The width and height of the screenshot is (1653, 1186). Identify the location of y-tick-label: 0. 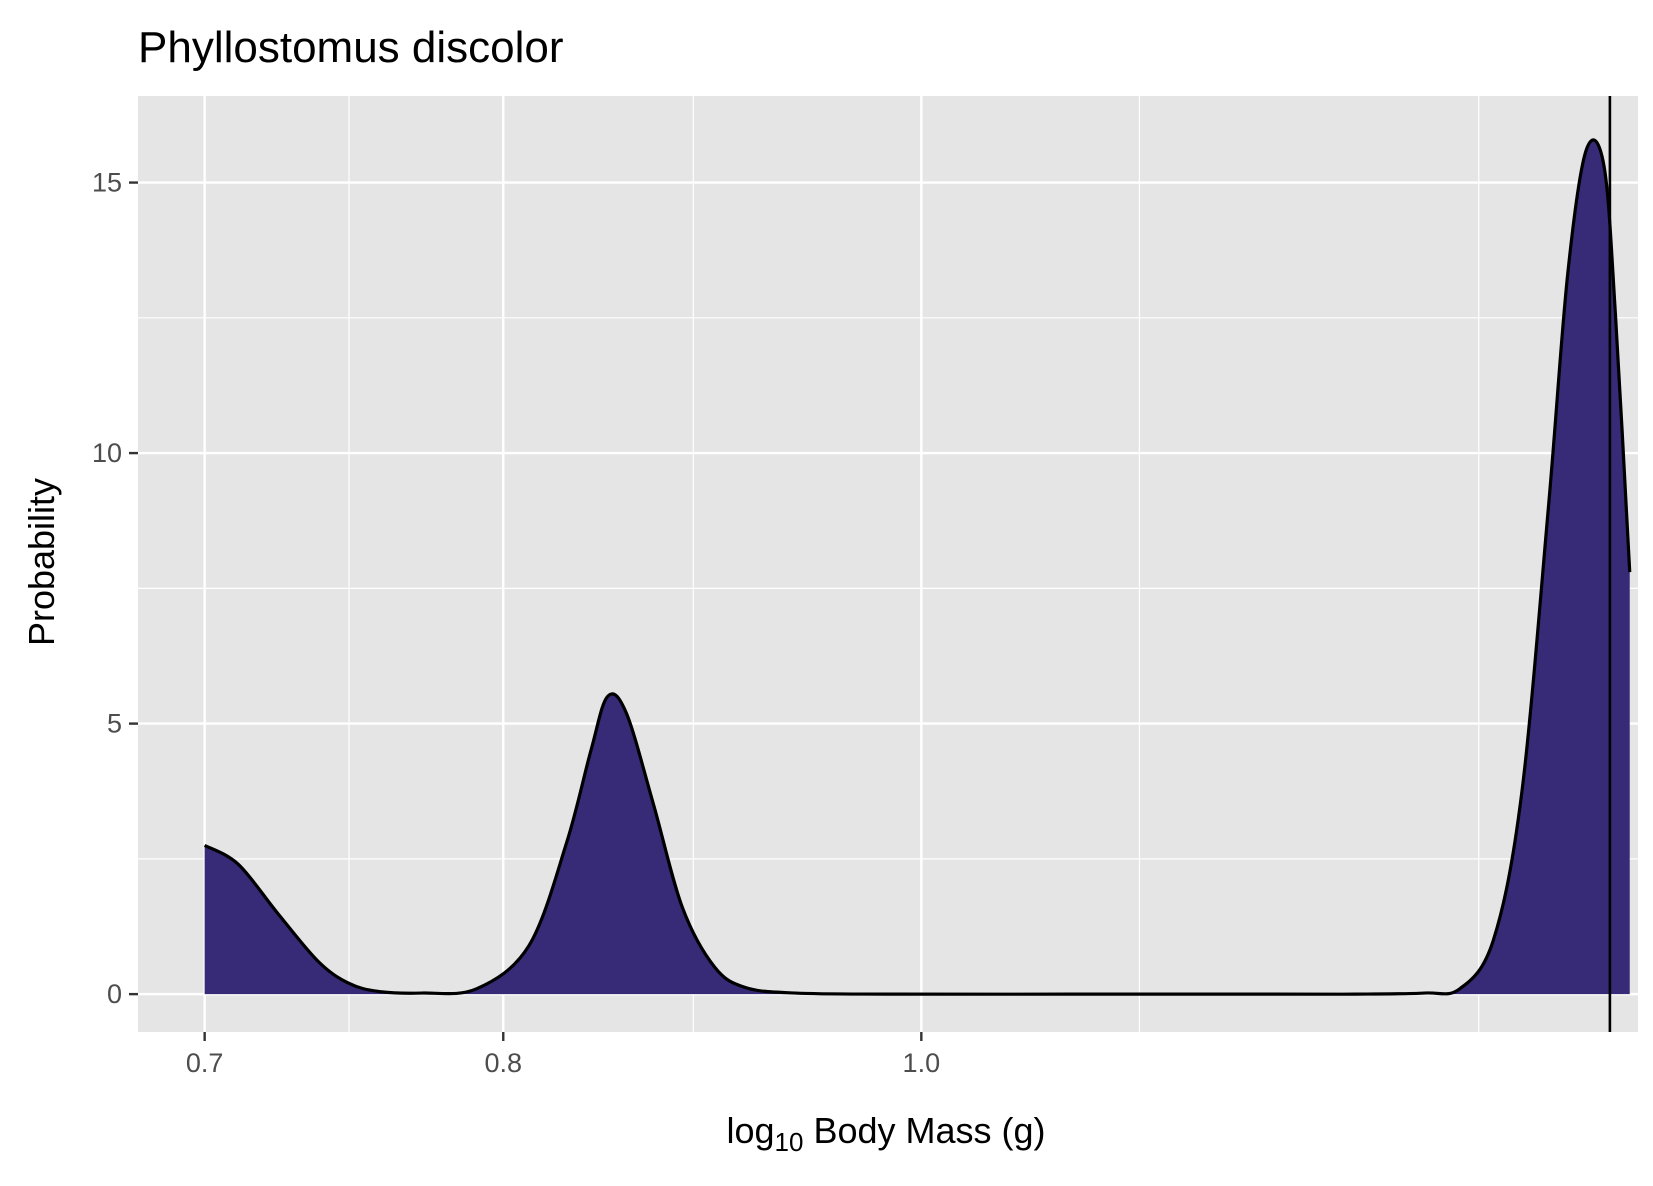
(114, 994).